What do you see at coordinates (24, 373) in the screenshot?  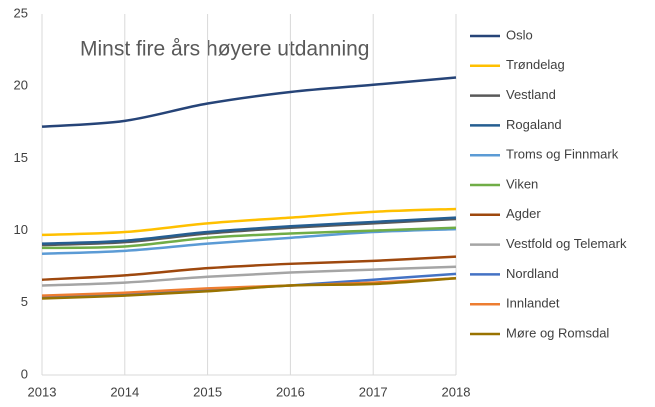 I see `y-tick-label: 0` at bounding box center [24, 373].